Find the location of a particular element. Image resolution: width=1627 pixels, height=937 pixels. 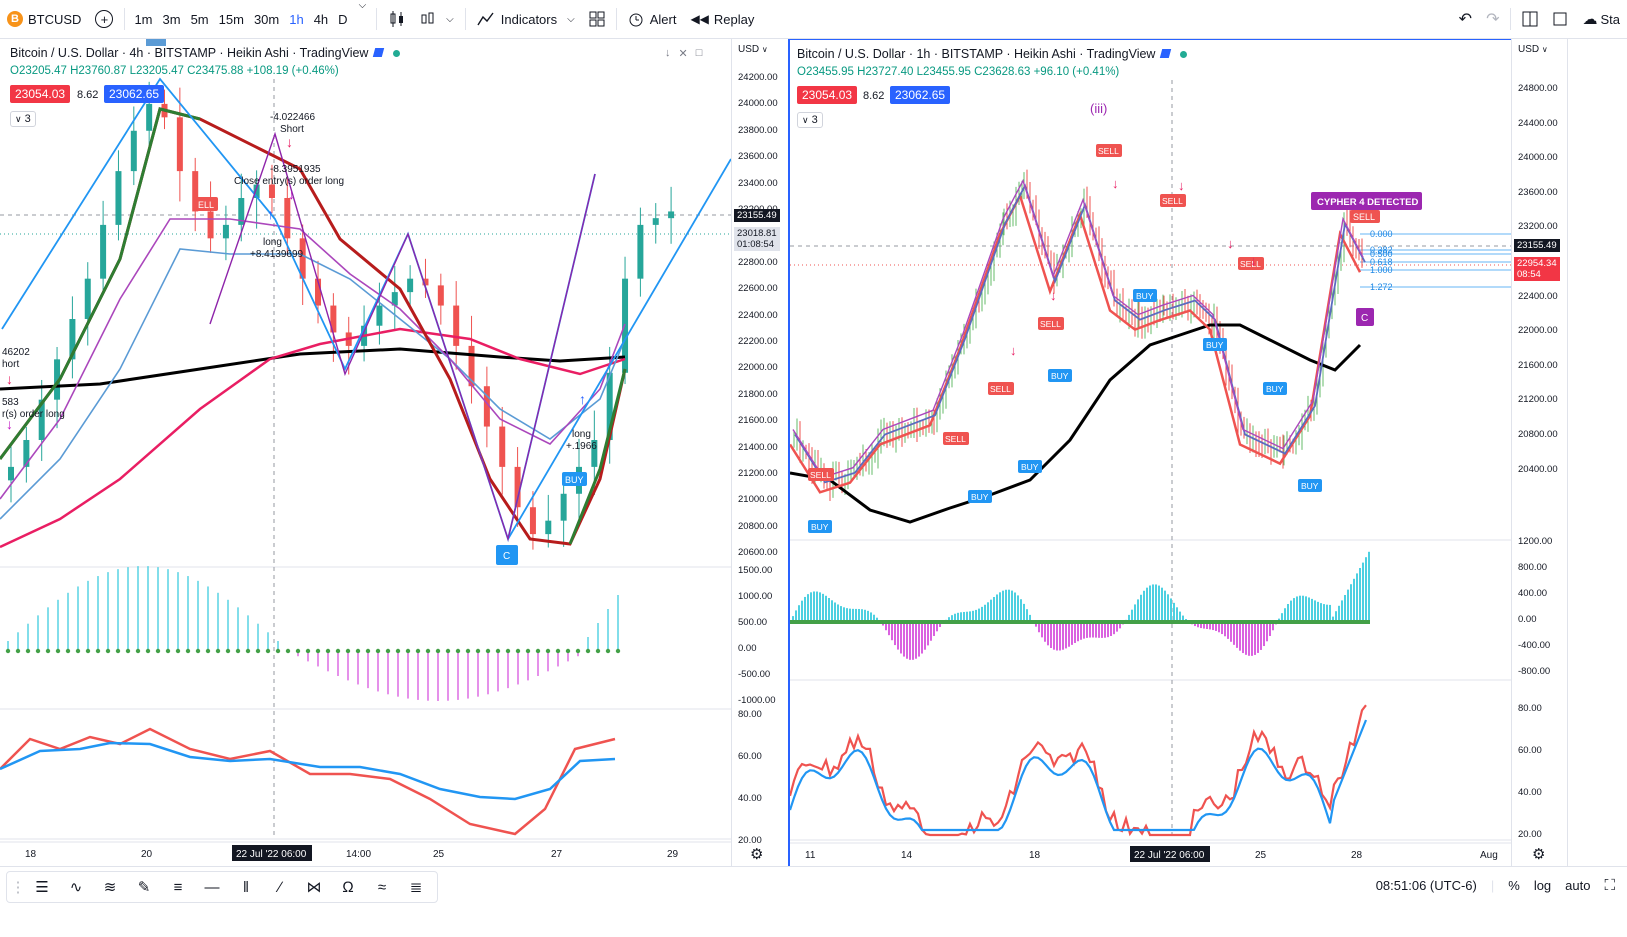

right-currency-label: USD ∨ is located at coordinates (1533, 49).